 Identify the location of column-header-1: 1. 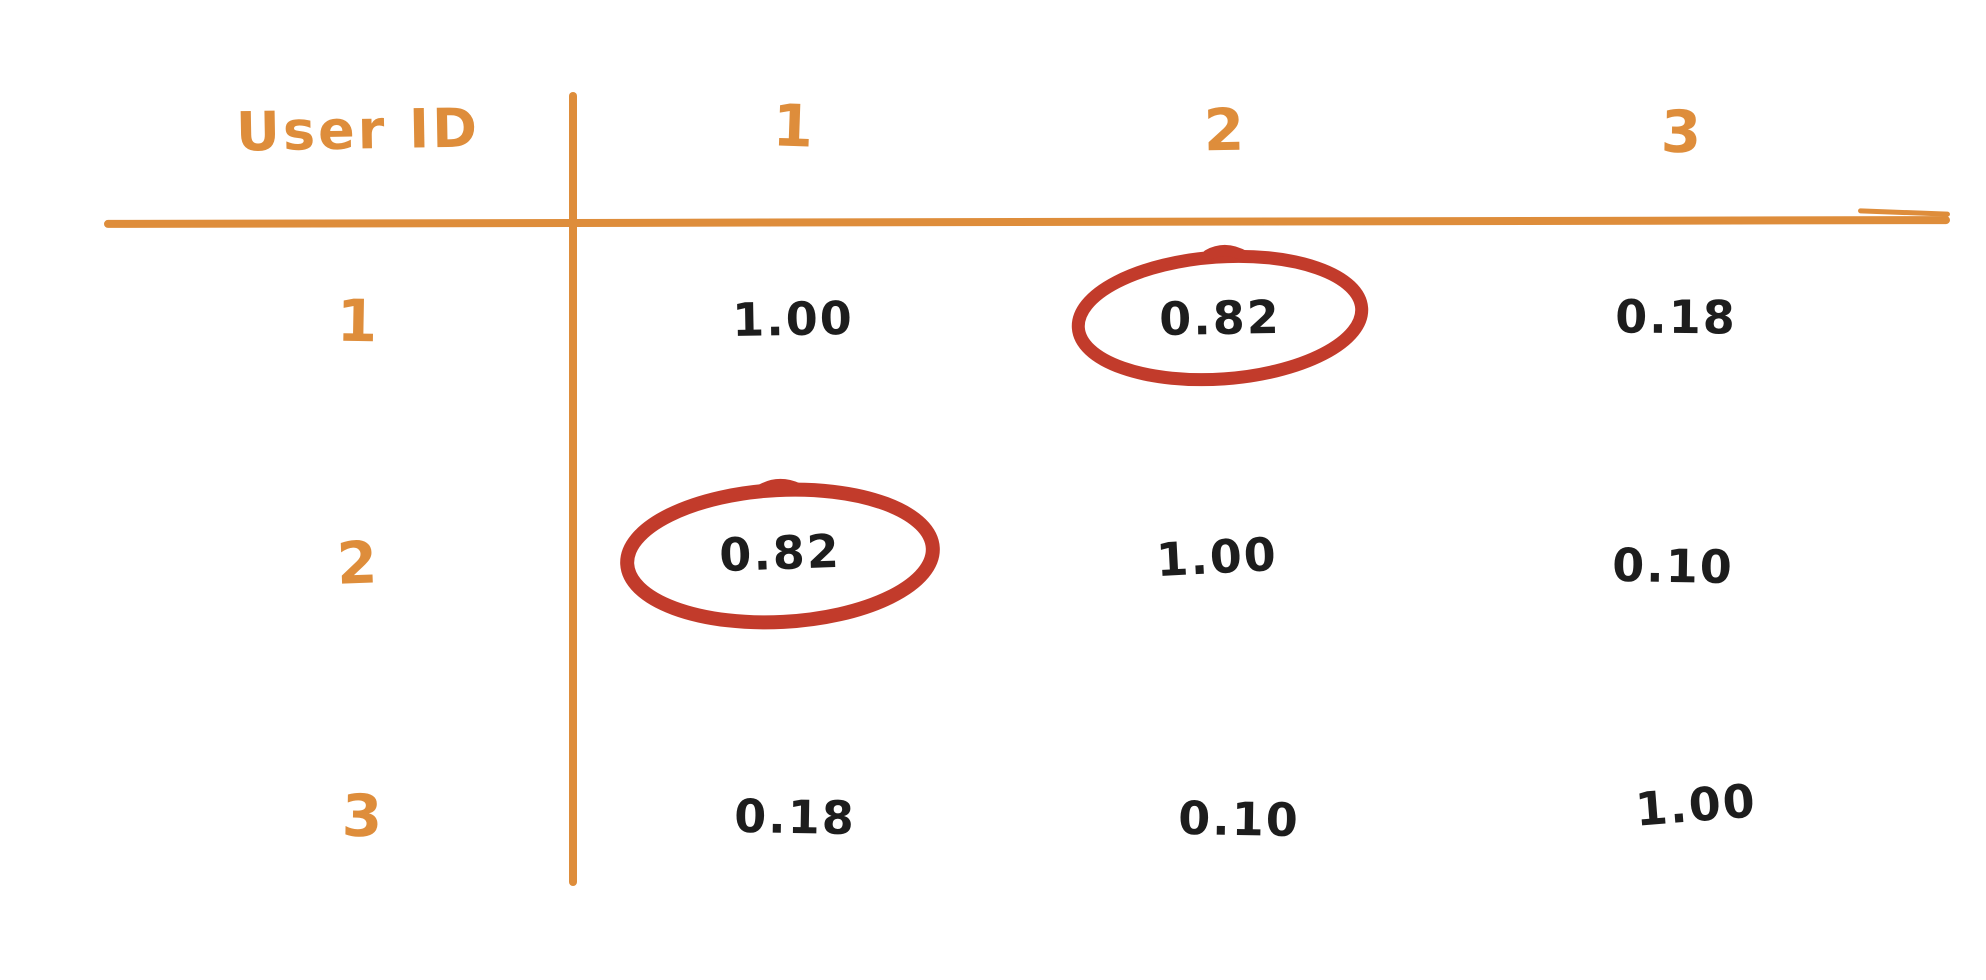
(793, 126).